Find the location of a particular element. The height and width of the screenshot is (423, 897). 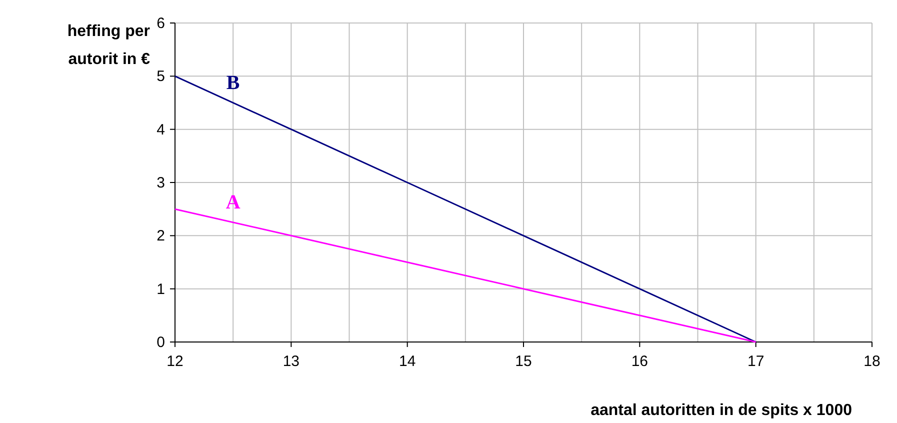

x-tick-label: 18 is located at coordinates (872, 361).